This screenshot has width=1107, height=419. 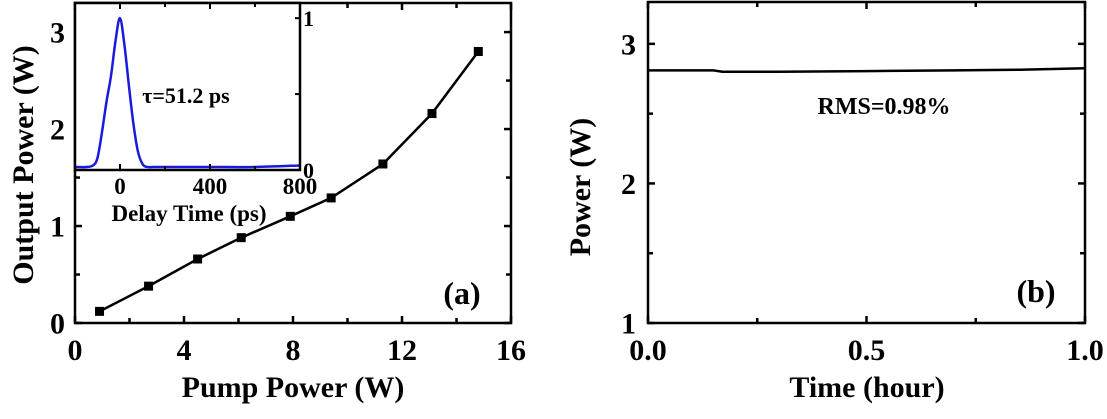 I want to click on pulse-width-annotation: τ=51.2 ps, so click(x=186, y=95).